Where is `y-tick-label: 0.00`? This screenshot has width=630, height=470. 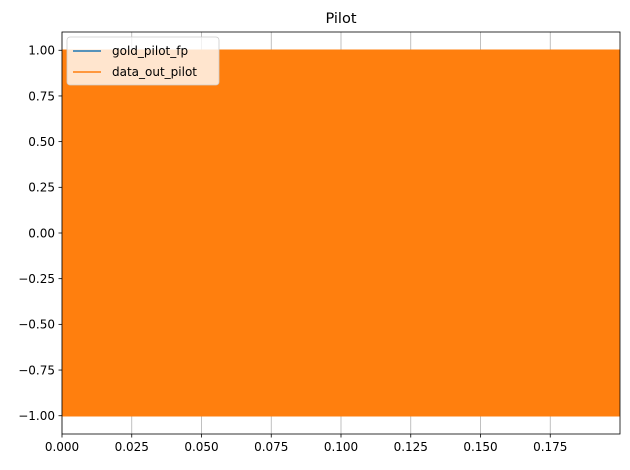 y-tick-label: 0.00 is located at coordinates (41, 233).